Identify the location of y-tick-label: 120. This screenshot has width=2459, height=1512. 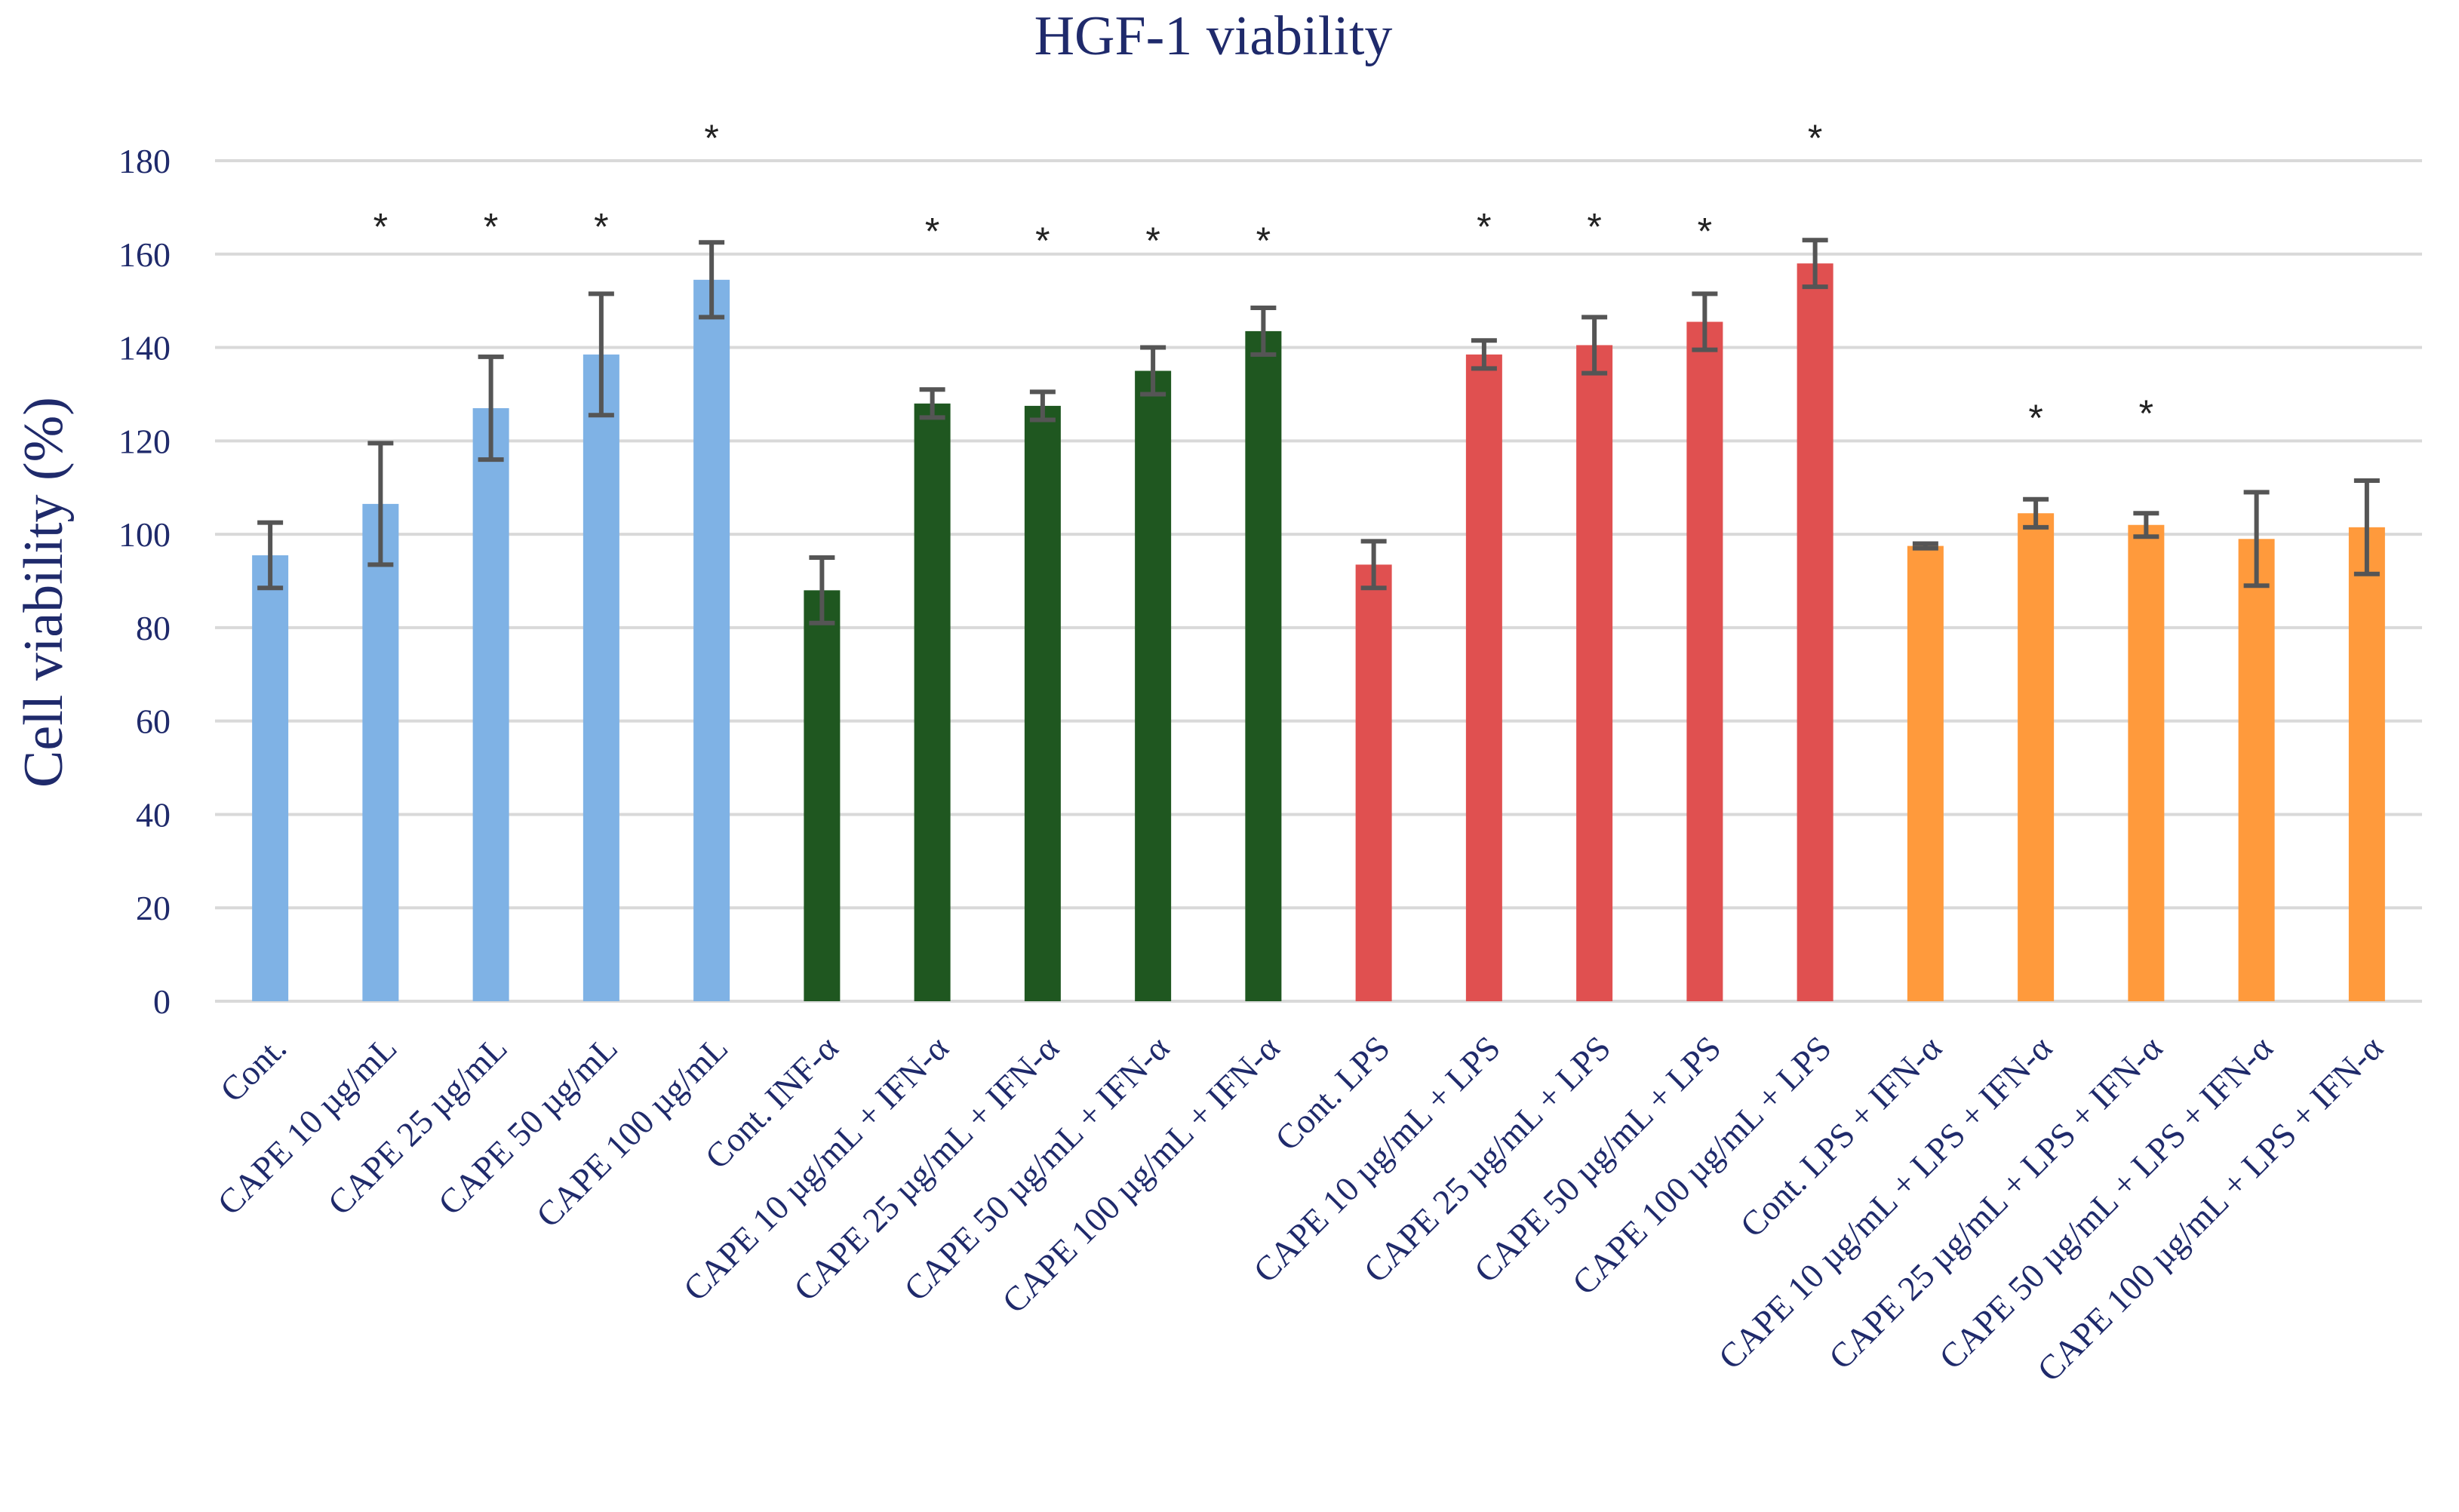
(144, 441).